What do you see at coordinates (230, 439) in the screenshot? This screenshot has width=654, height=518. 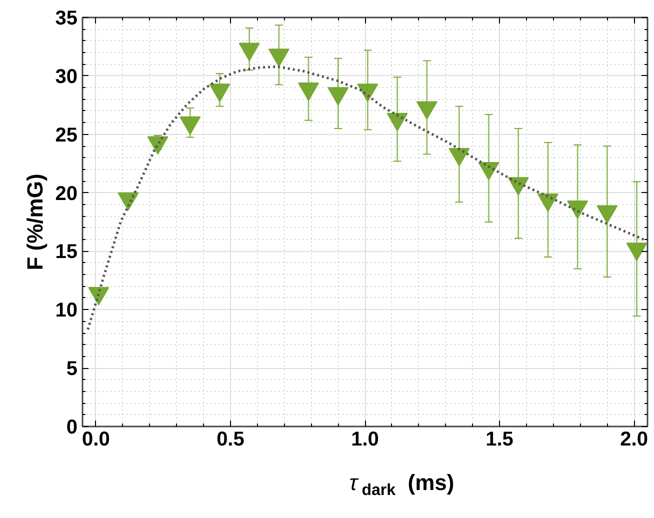 I see `x-tick-label: 0.5` at bounding box center [230, 439].